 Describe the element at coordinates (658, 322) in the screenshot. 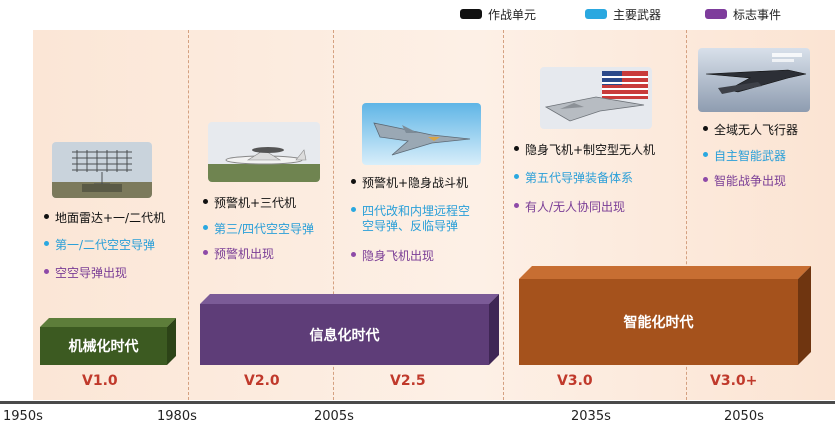

I see `era-label: 智能化时代` at that location.